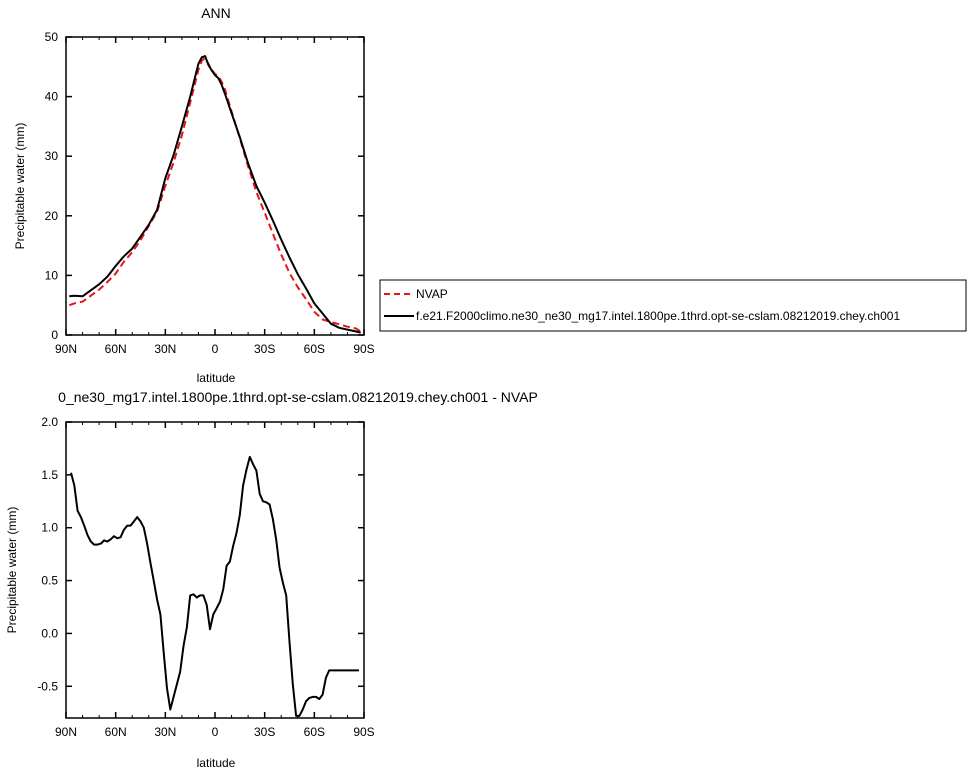 This screenshot has height=773, width=972. I want to click on y-tick-label: 1.5, so click(49, 475).